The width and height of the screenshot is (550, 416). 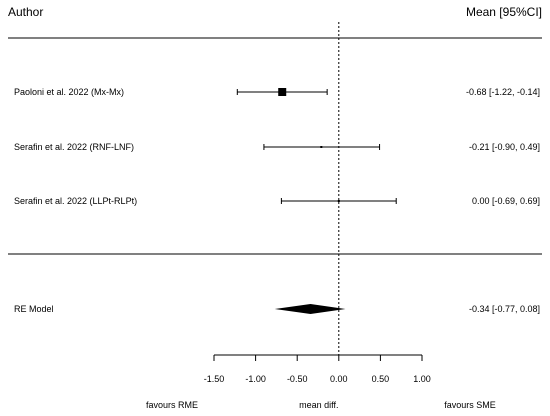 I want to click on x-tick-label: -0.50, so click(x=297, y=379).